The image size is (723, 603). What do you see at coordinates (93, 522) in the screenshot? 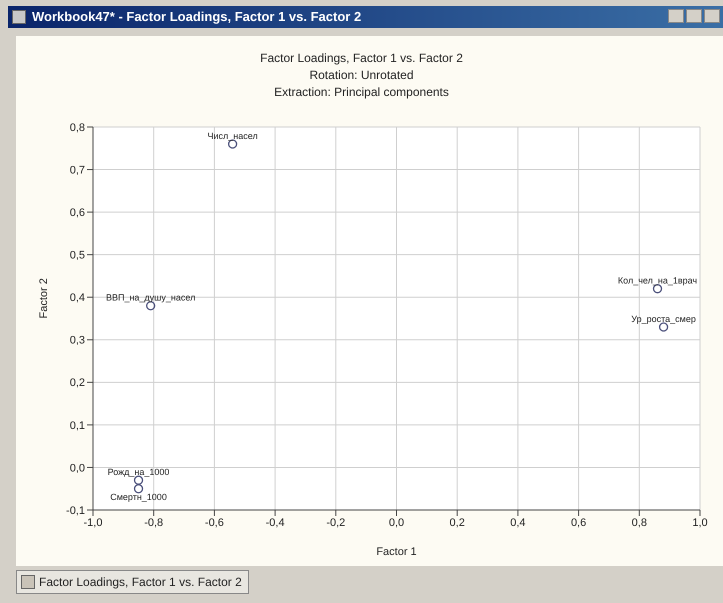
I see `x-tick-label: -1,0` at bounding box center [93, 522].